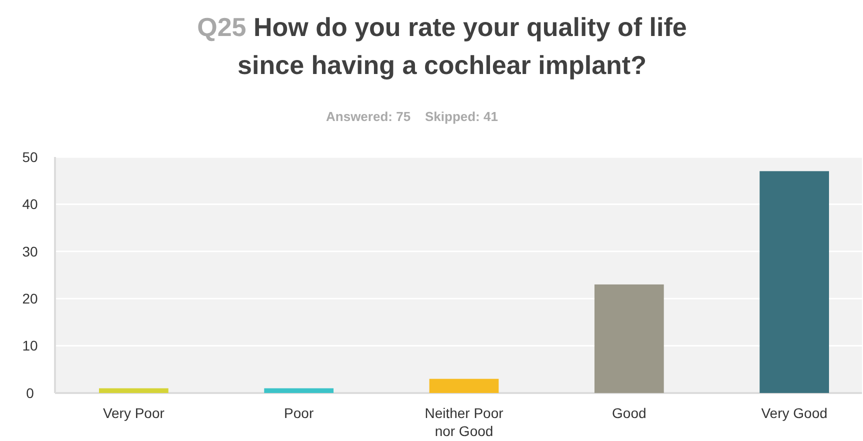 The height and width of the screenshot is (441, 863). I want to click on chart-title: Q25 How do you rate your quality of life since having a cochlear implant?, so click(442, 46).